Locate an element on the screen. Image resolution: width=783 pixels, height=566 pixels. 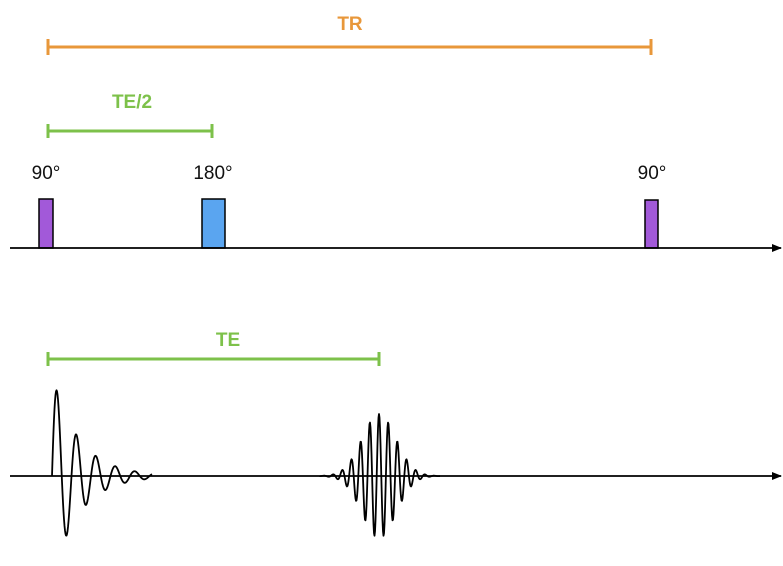
te-label: TE is located at coordinates (228, 340).